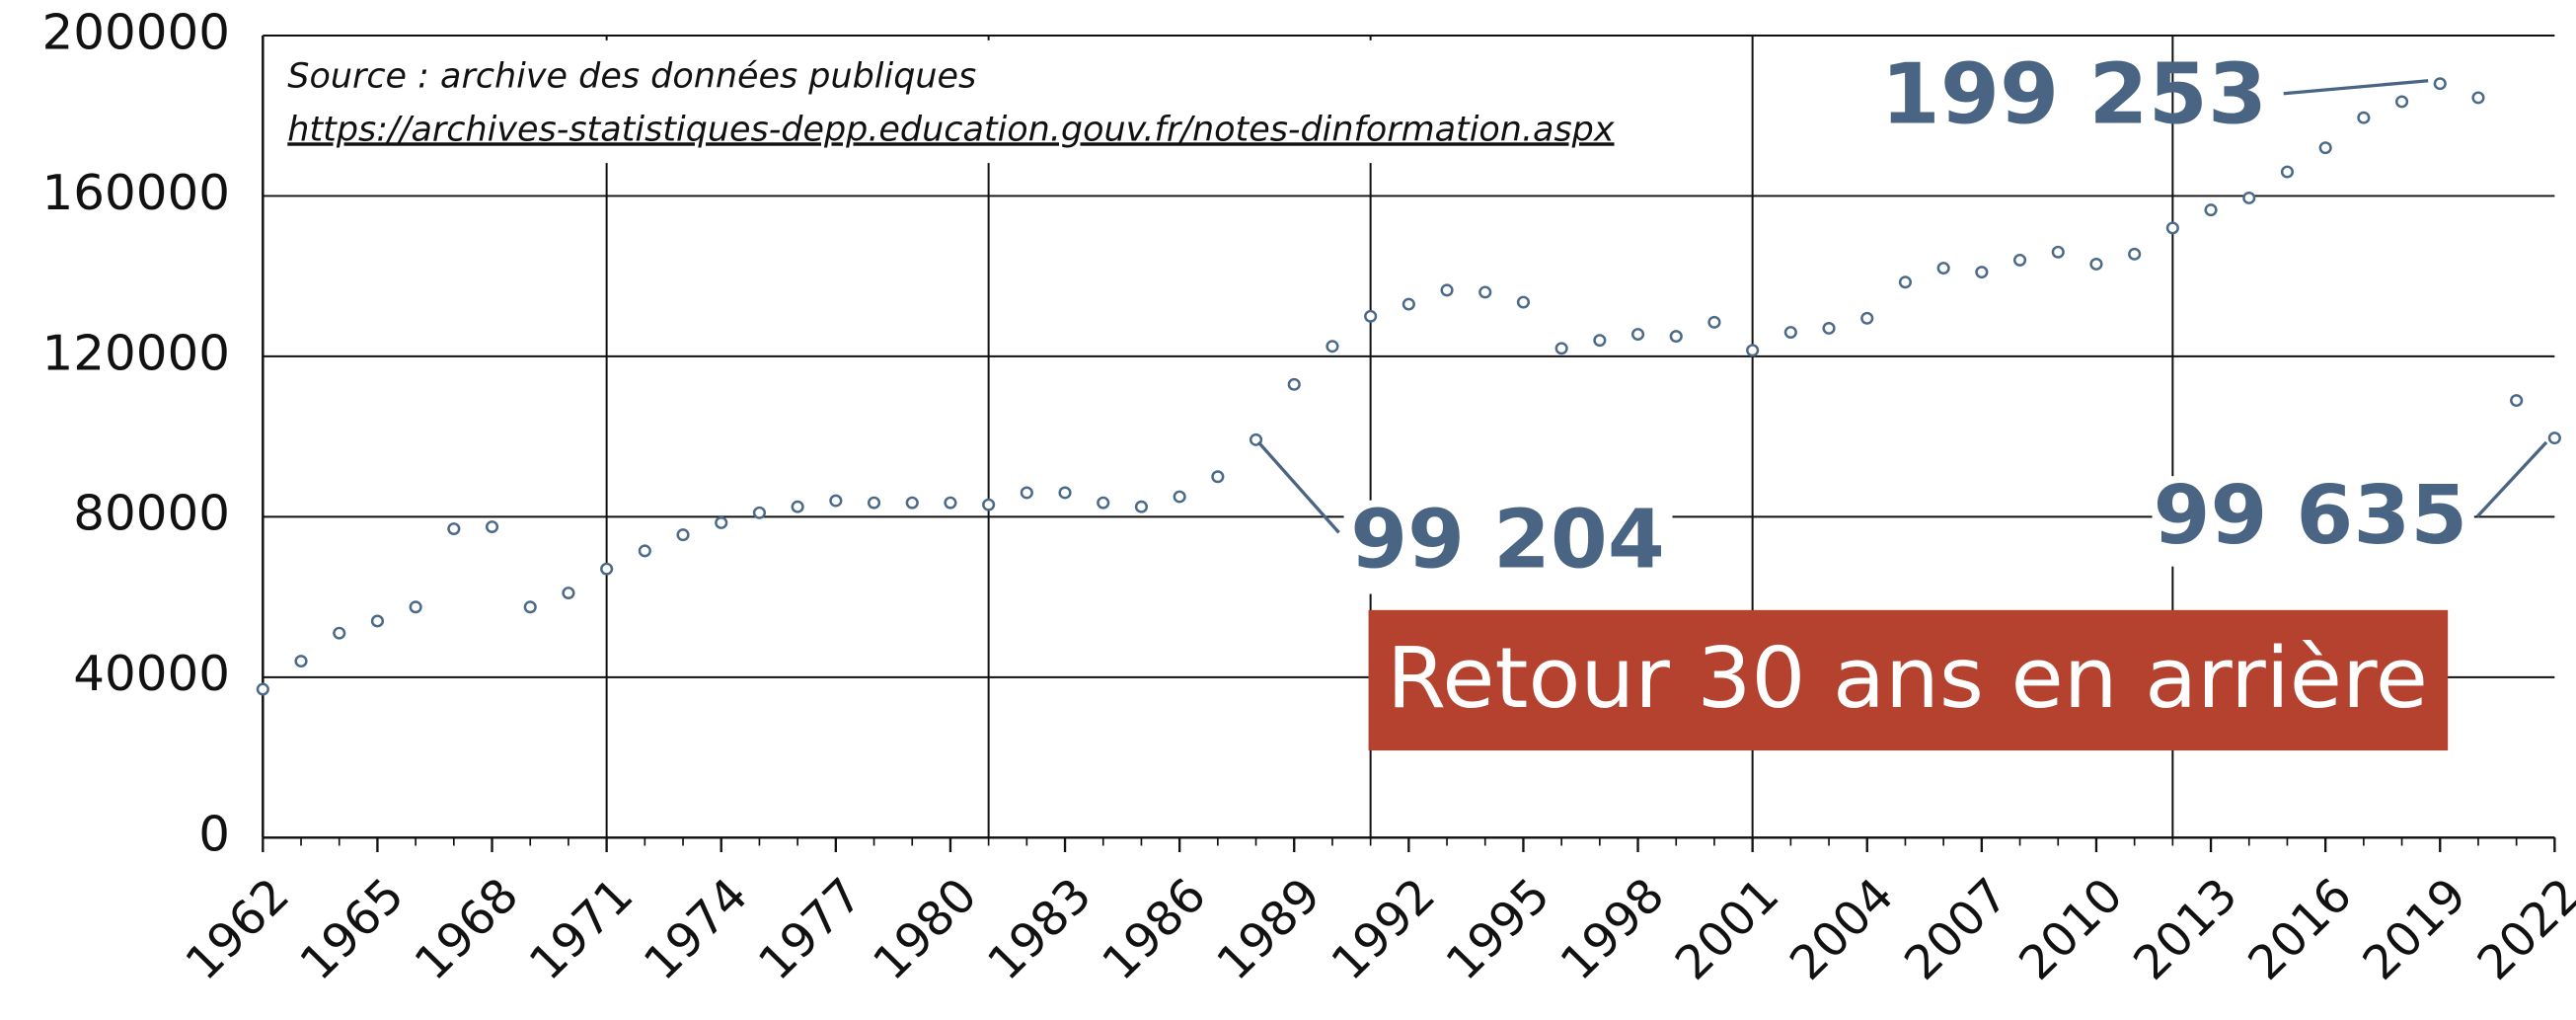 This screenshot has width=2576, height=1020. Describe the element at coordinates (135, 192) in the screenshot. I see `y-tick-label: 160000` at that location.